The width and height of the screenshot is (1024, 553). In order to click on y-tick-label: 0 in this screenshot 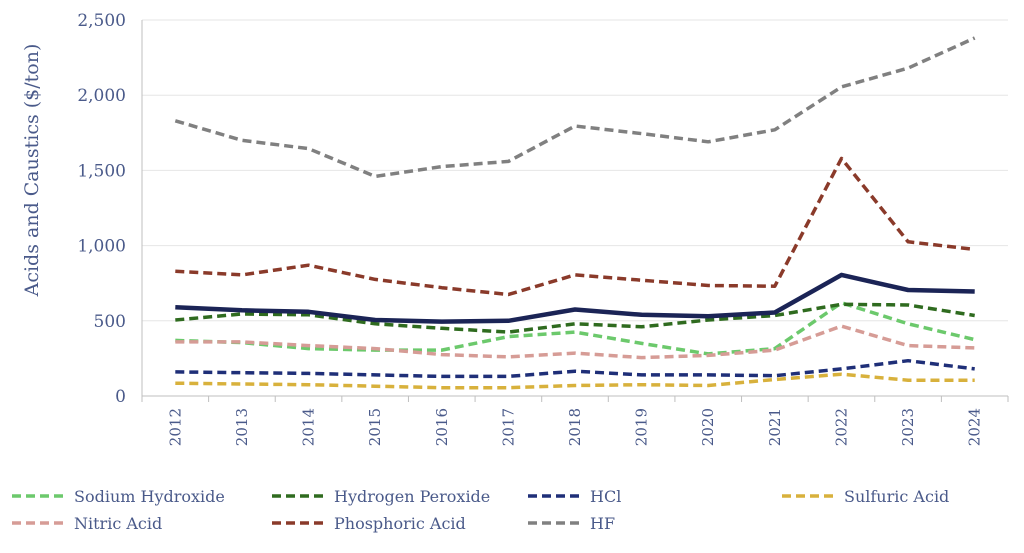, I will do `click(120, 397)`.